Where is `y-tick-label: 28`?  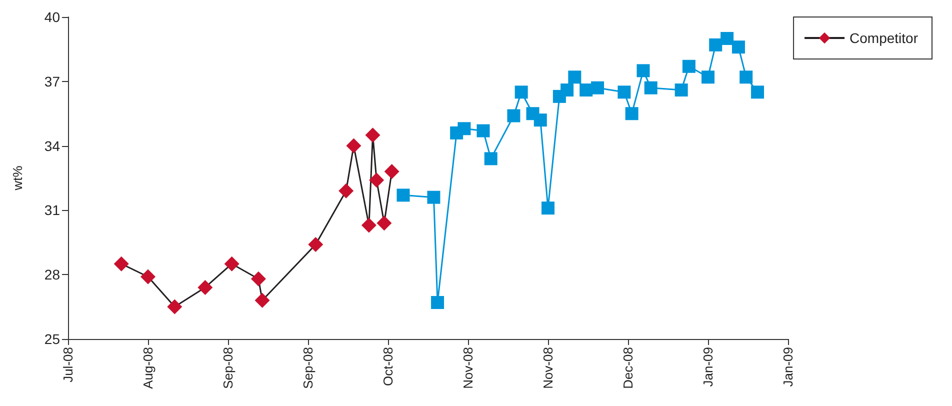
y-tick-label: 28 is located at coordinates (52, 274).